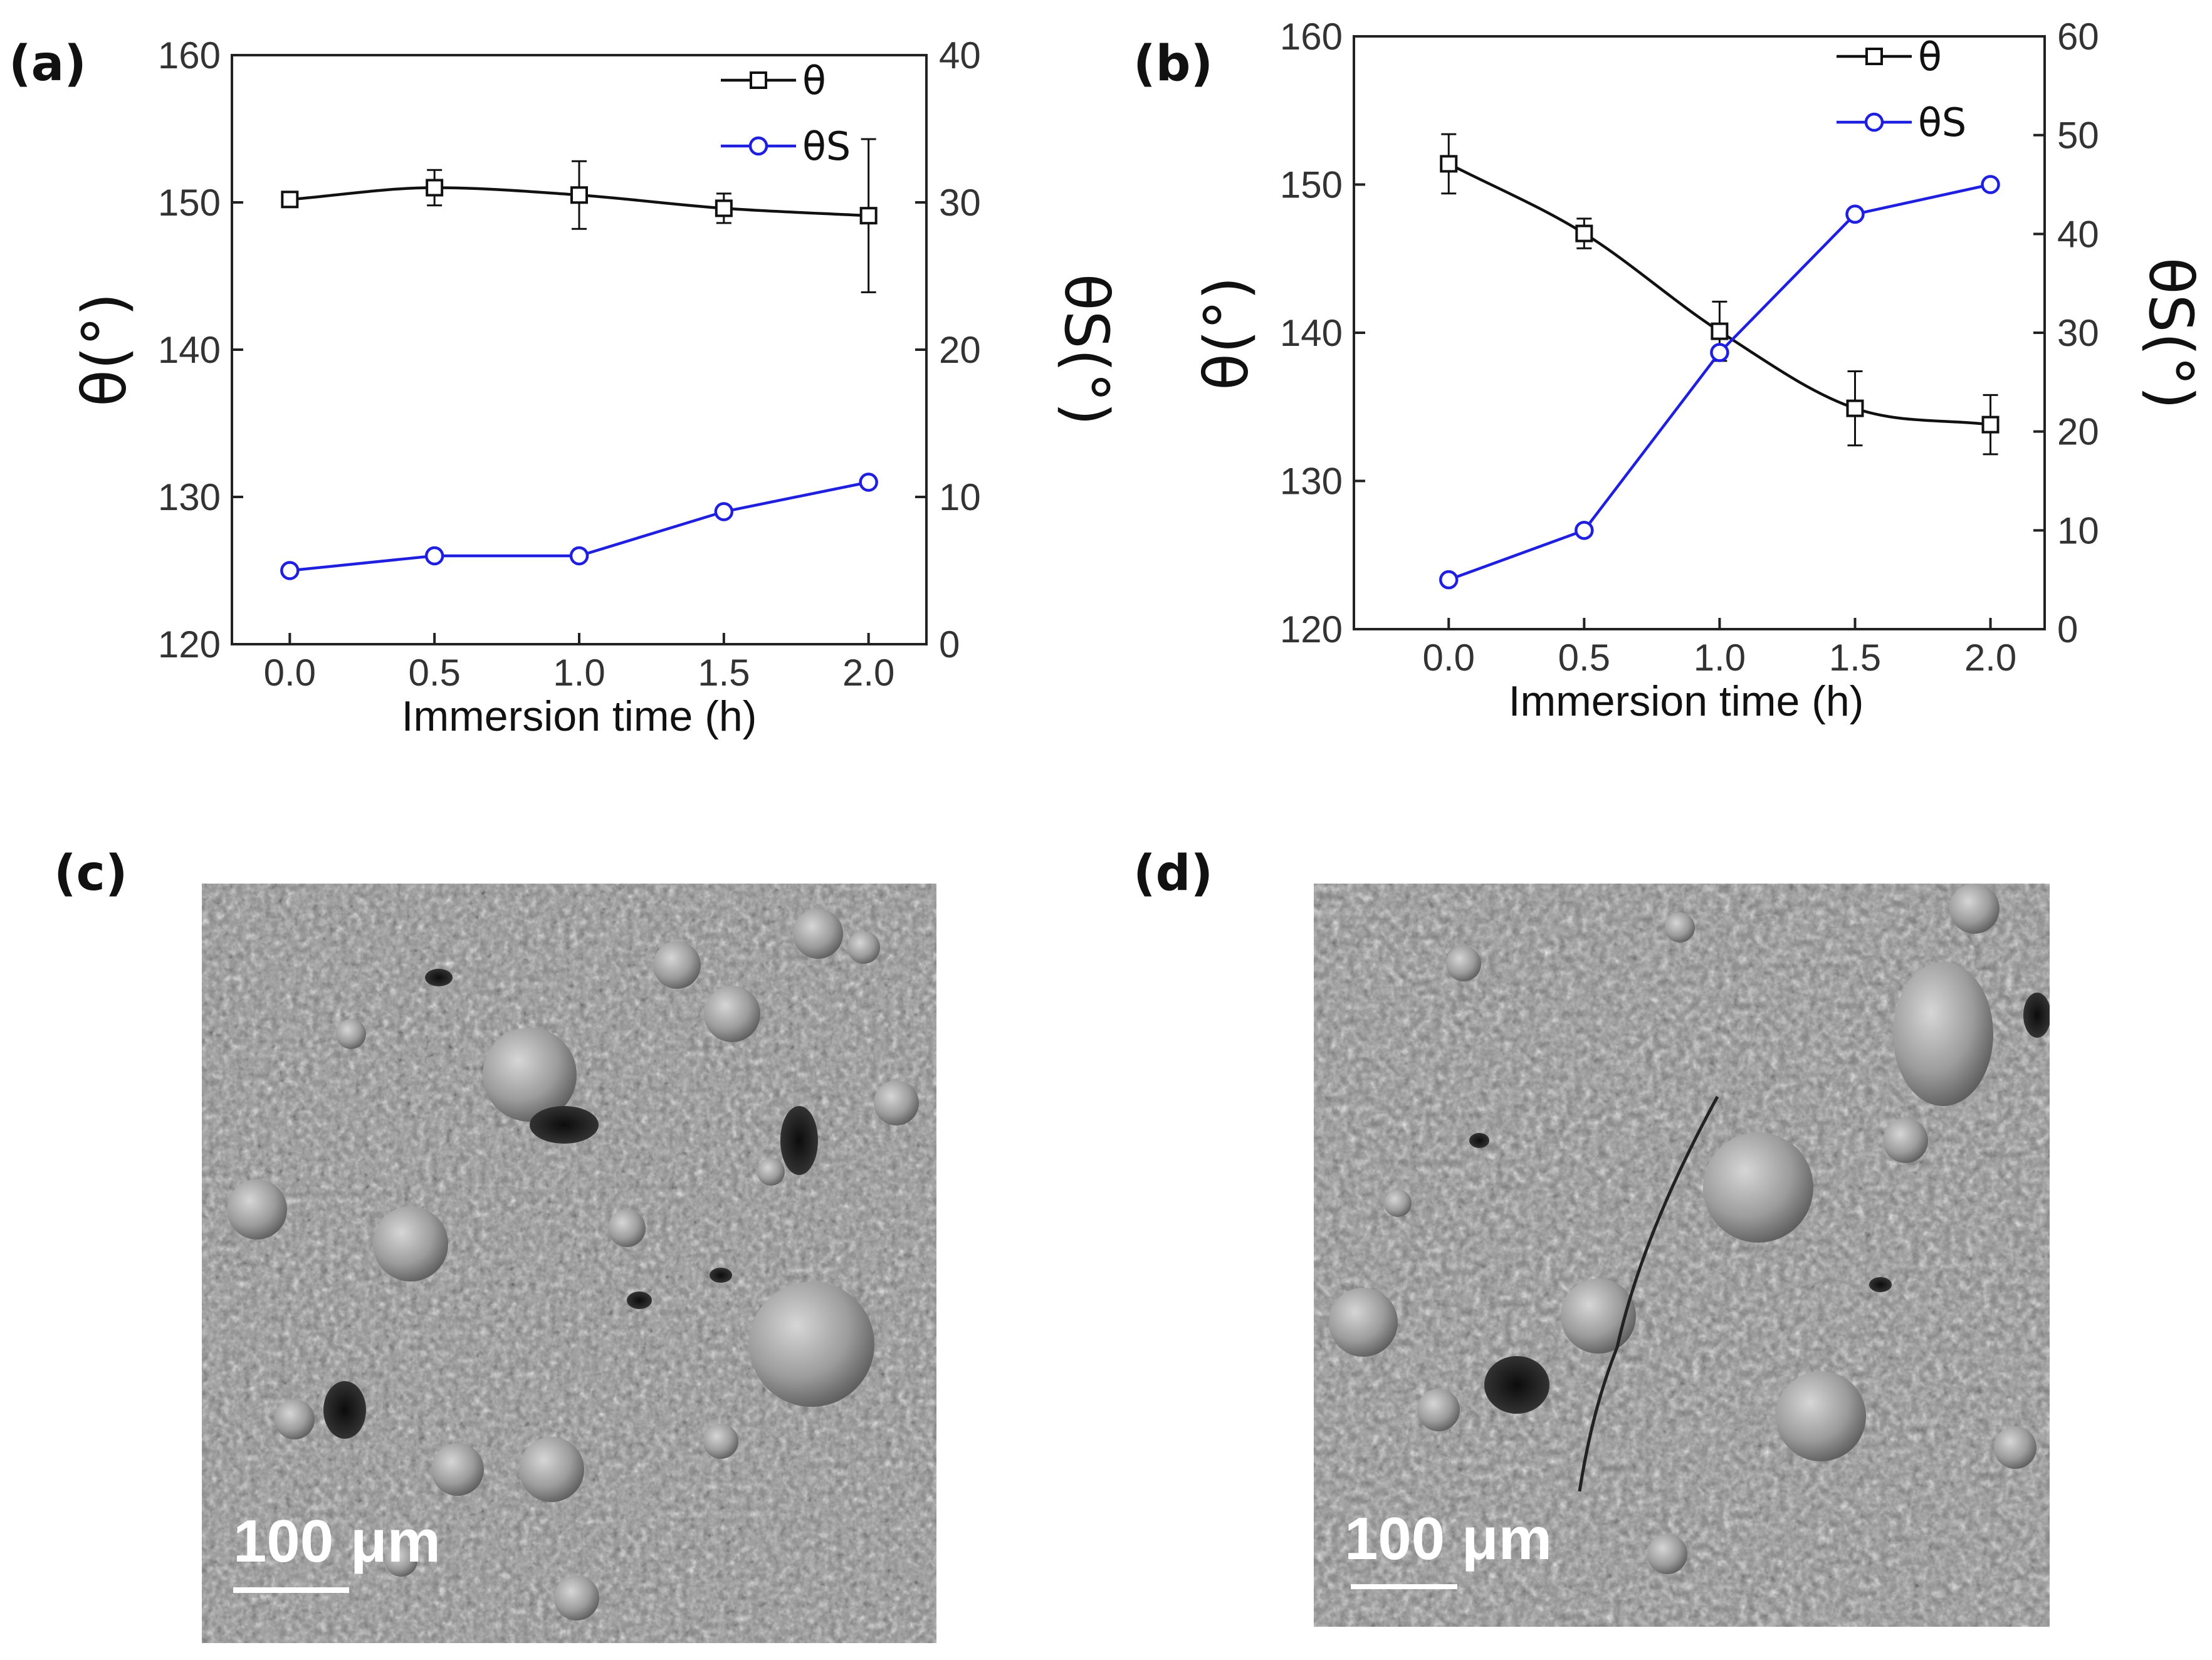  Describe the element at coordinates (91, 873) in the screenshot. I see `panel-label-c: (c)` at that location.